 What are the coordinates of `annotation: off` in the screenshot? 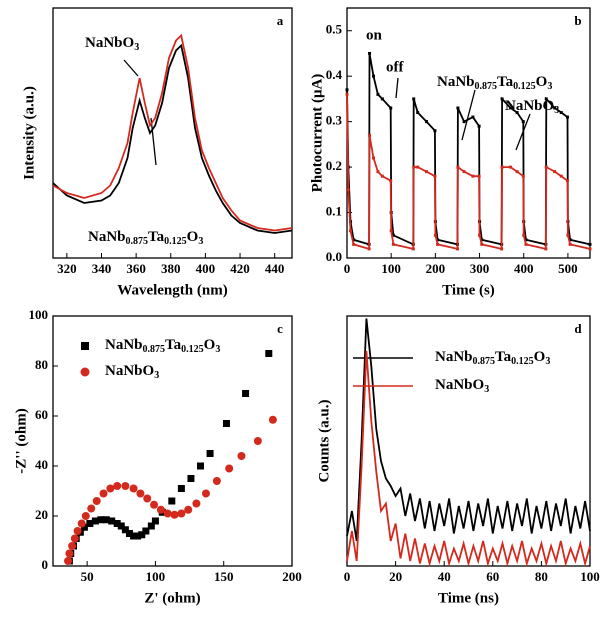 It's located at (395, 67).